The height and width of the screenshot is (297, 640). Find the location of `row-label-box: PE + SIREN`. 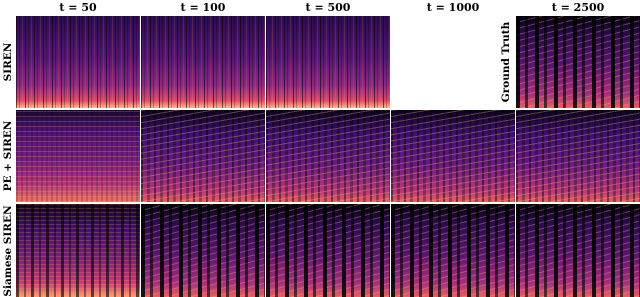

row-label-box: PE + SIREN is located at coordinates (8, 156).